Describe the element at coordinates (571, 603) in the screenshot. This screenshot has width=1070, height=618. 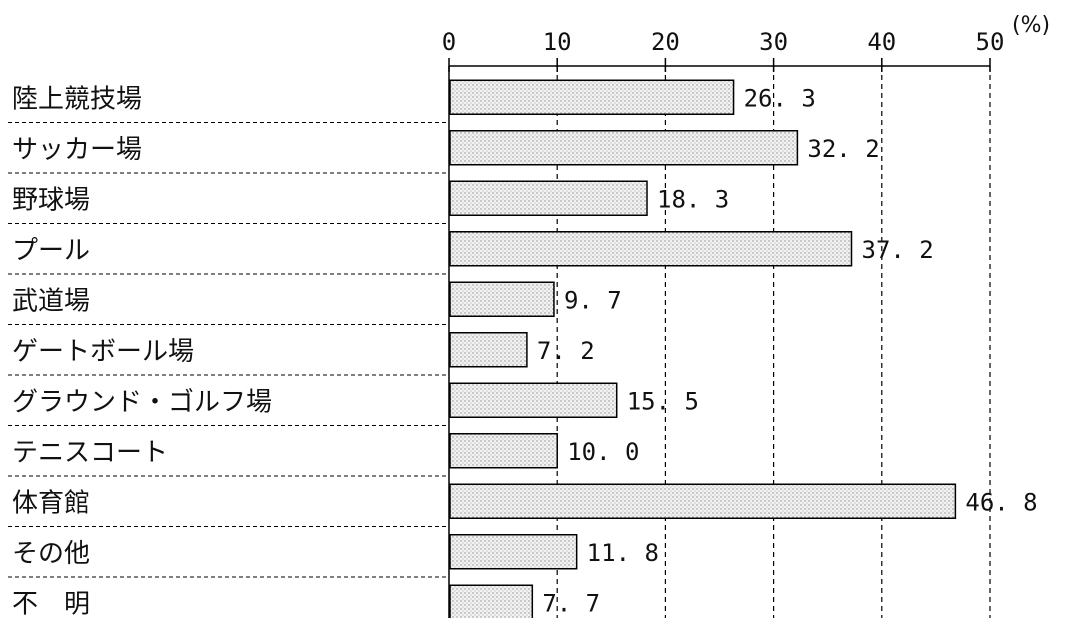
I see `data-label: 7. 7` at that location.